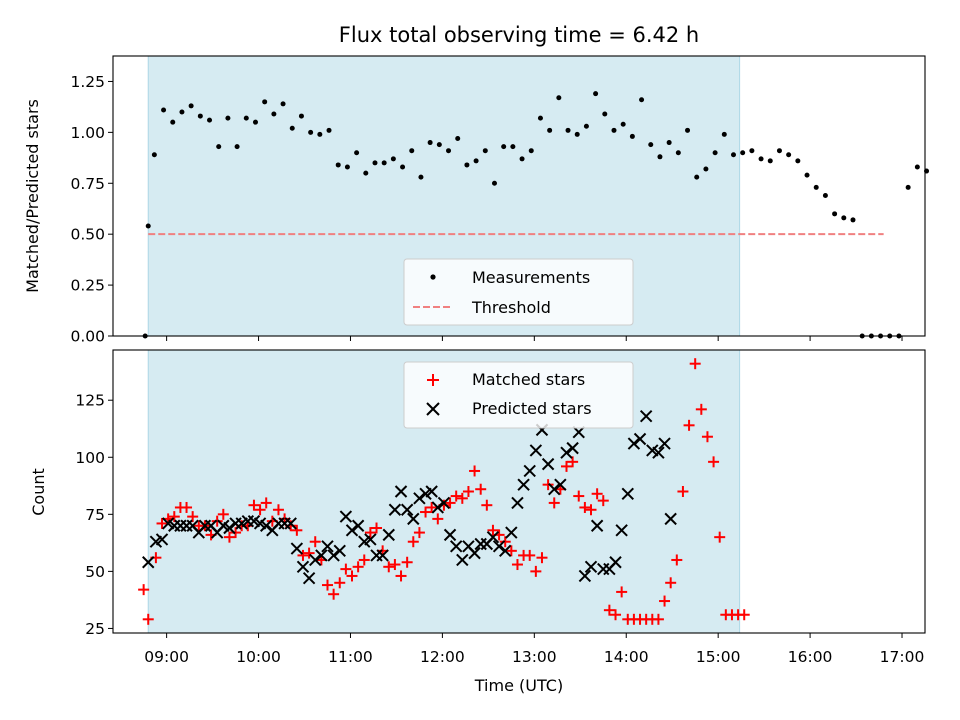  I want to click on matched-stars-legend-marker, so click(433, 380).